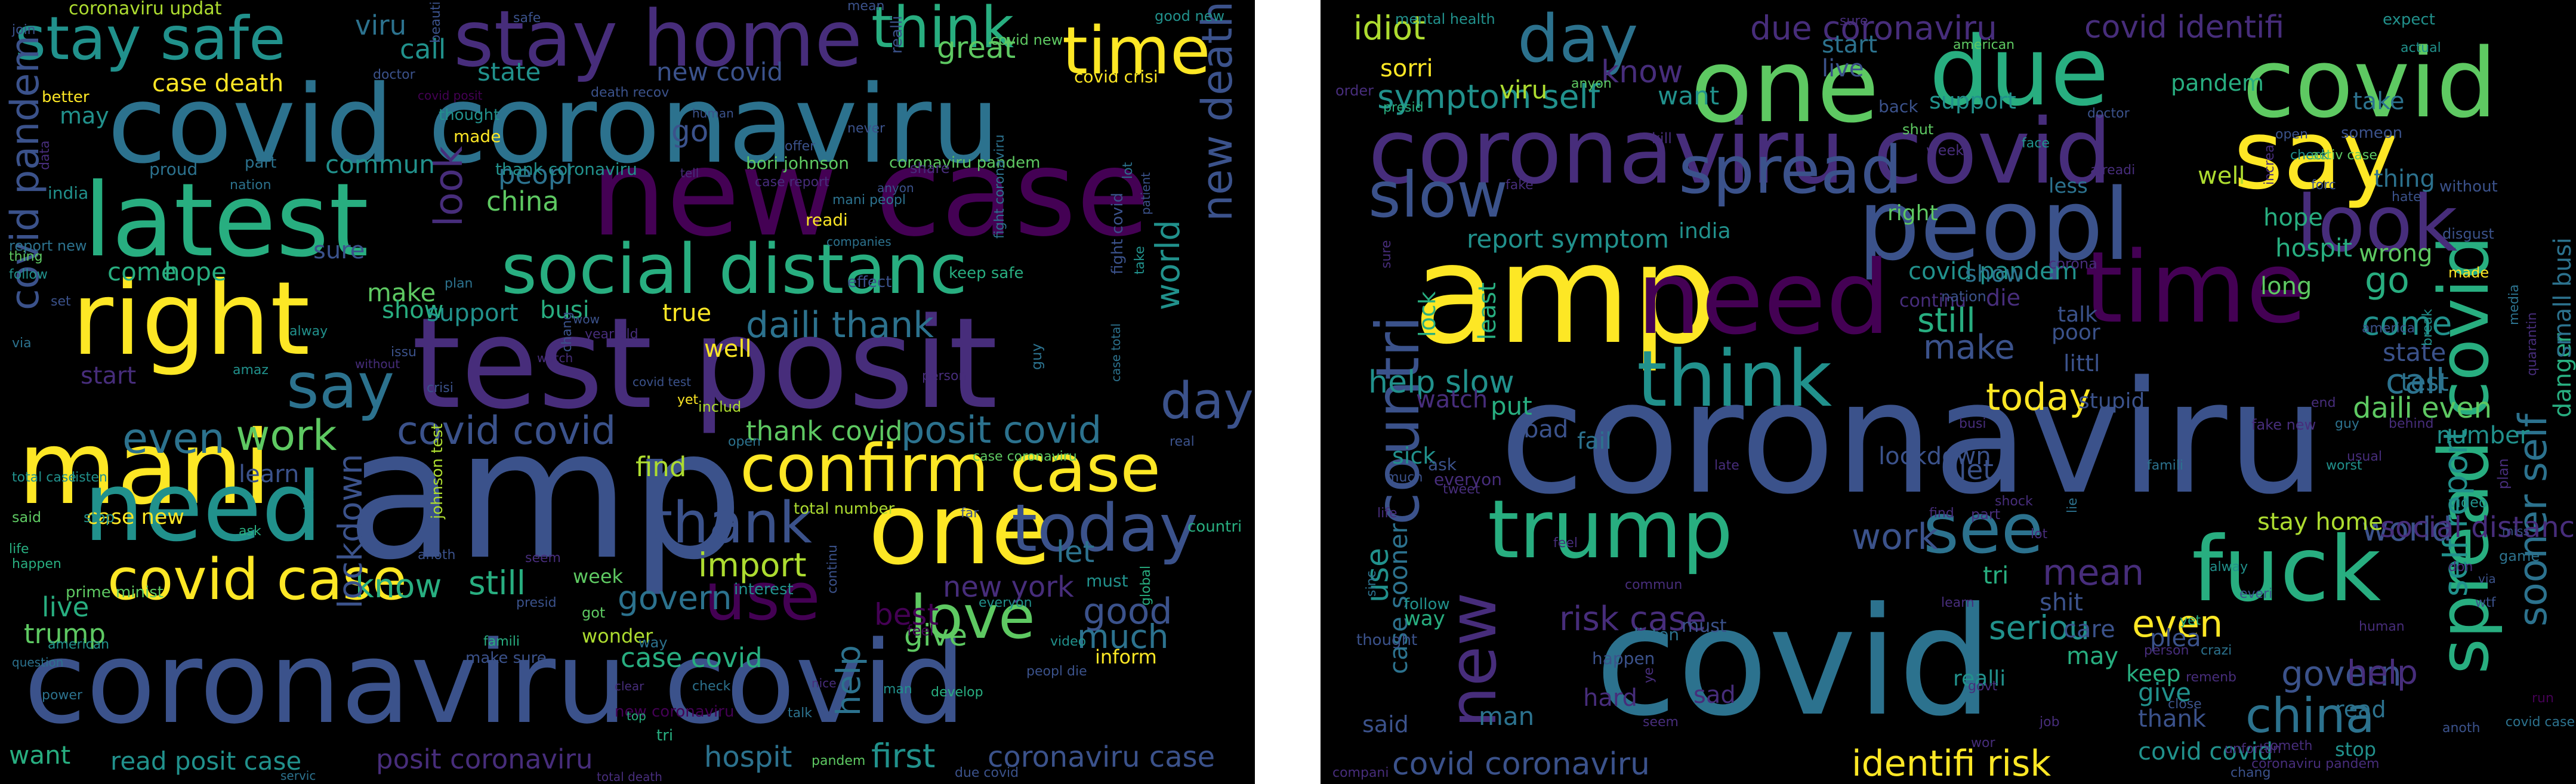  Describe the element at coordinates (2422, 408) in the screenshot. I see `word-daili-even: daili even` at that location.